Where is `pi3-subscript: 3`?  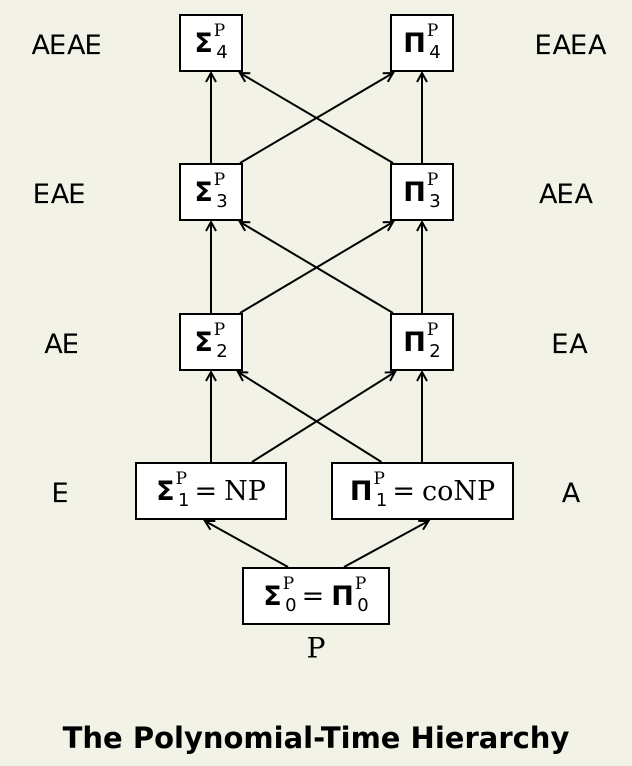
pi3-subscript: 3 is located at coordinates (435, 201).